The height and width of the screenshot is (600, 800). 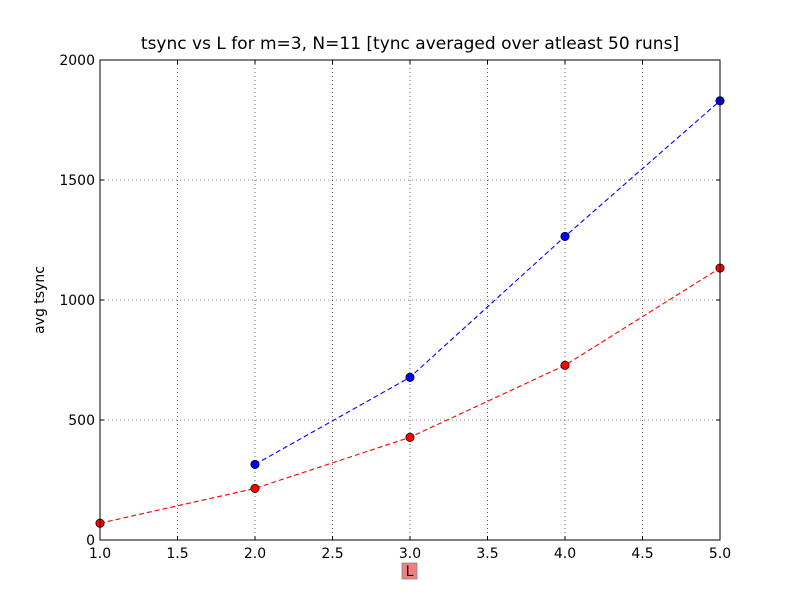 What do you see at coordinates (487, 554) in the screenshot?
I see `x-tick-label: 3.5` at bounding box center [487, 554].